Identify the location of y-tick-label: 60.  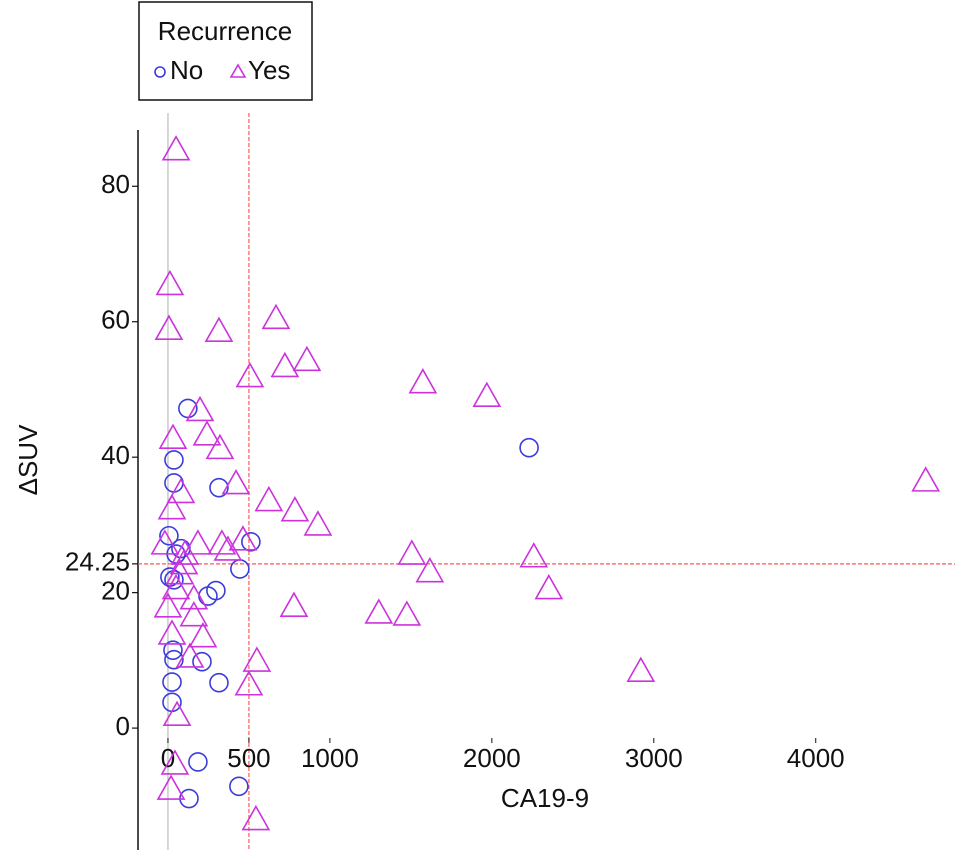
(115, 320).